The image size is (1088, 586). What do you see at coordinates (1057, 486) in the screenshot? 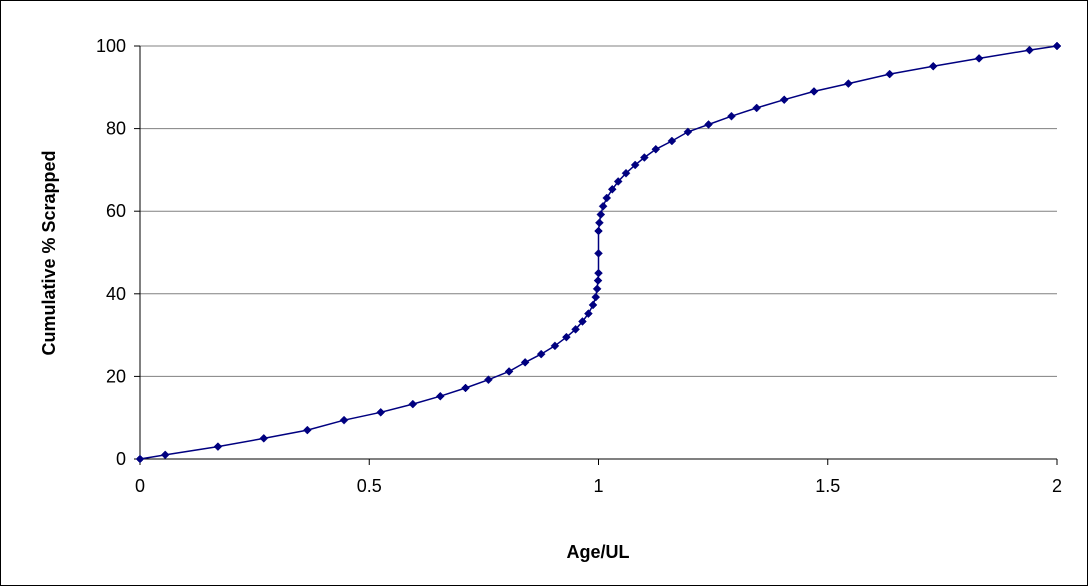
I see `x-tick-label: 2` at bounding box center [1057, 486].